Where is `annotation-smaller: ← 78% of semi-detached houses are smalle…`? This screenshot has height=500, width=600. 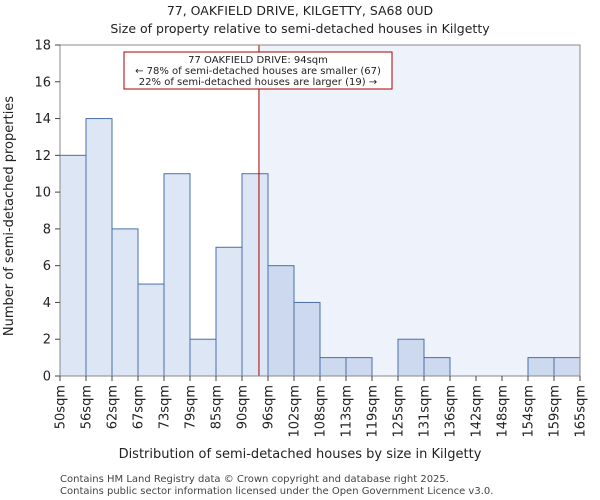 annotation-smaller: ← 78% of semi-detached houses are smalle… is located at coordinates (258, 71).